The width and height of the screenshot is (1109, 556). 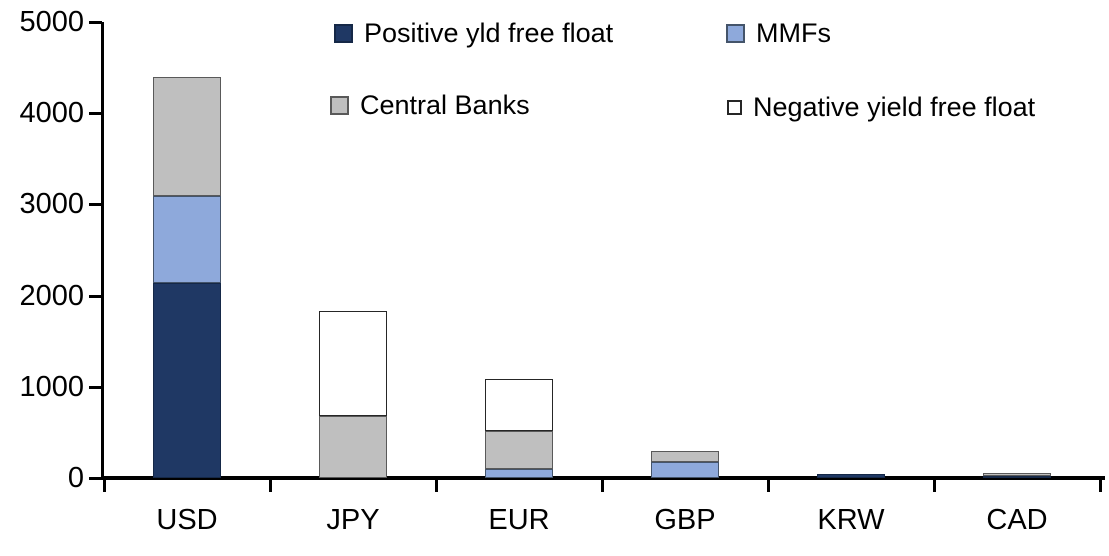 I want to click on legend-label: Positive yld free float, so click(x=489, y=33).